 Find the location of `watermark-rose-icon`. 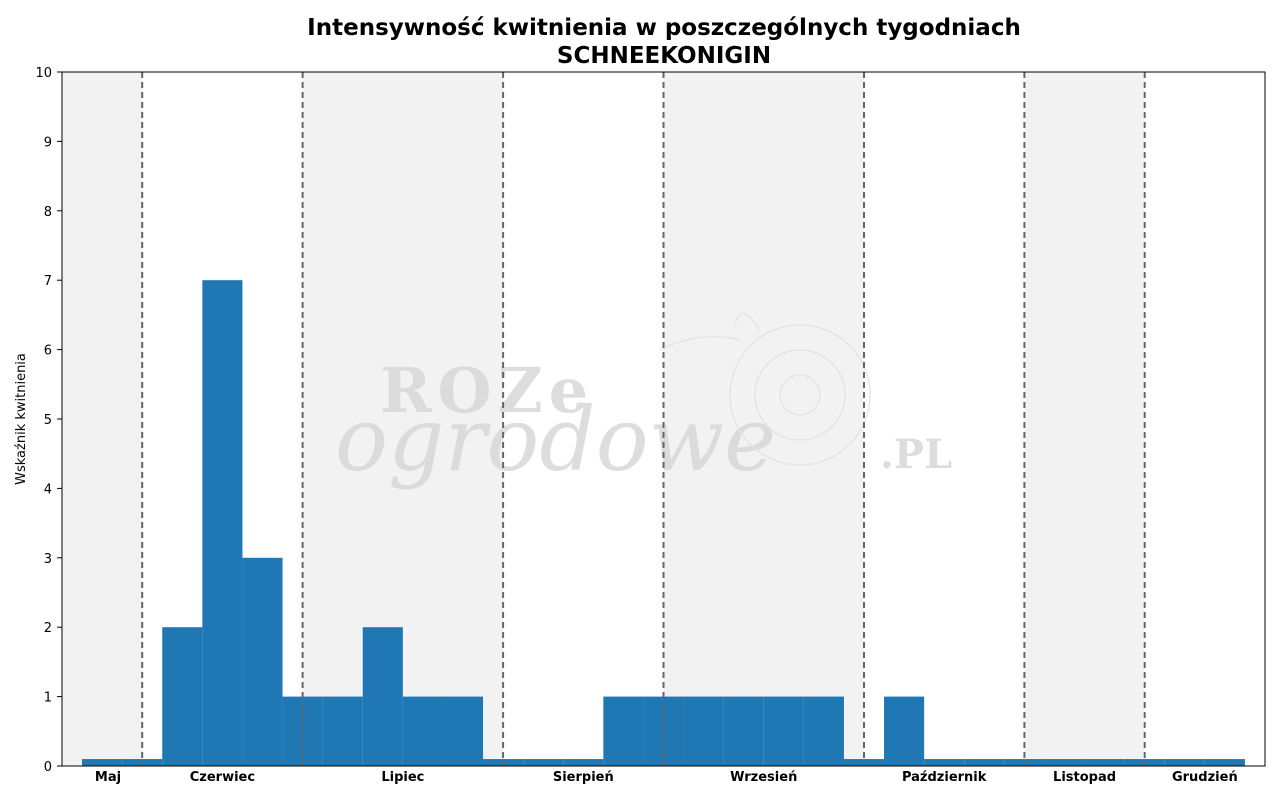

watermark-rose-icon is located at coordinates (765, 389).